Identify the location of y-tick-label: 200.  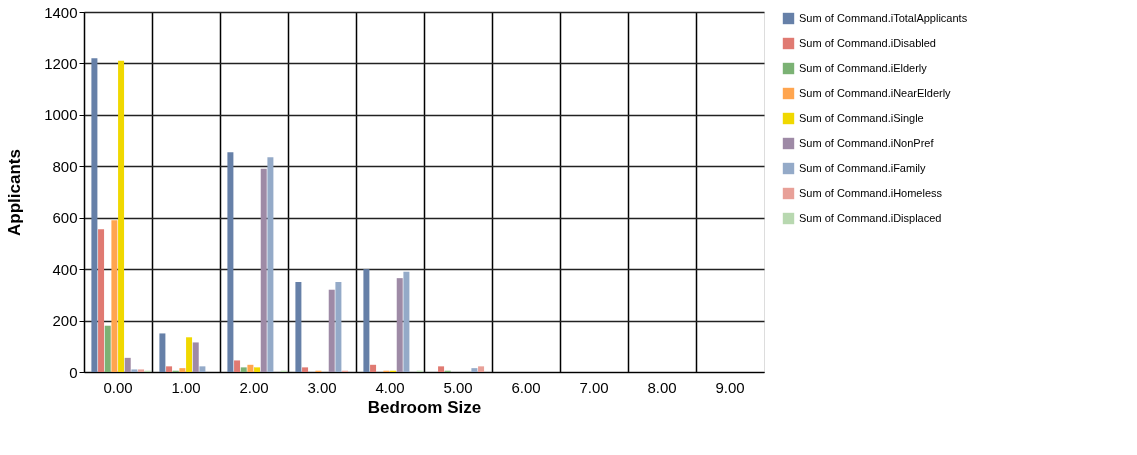
(65, 321).